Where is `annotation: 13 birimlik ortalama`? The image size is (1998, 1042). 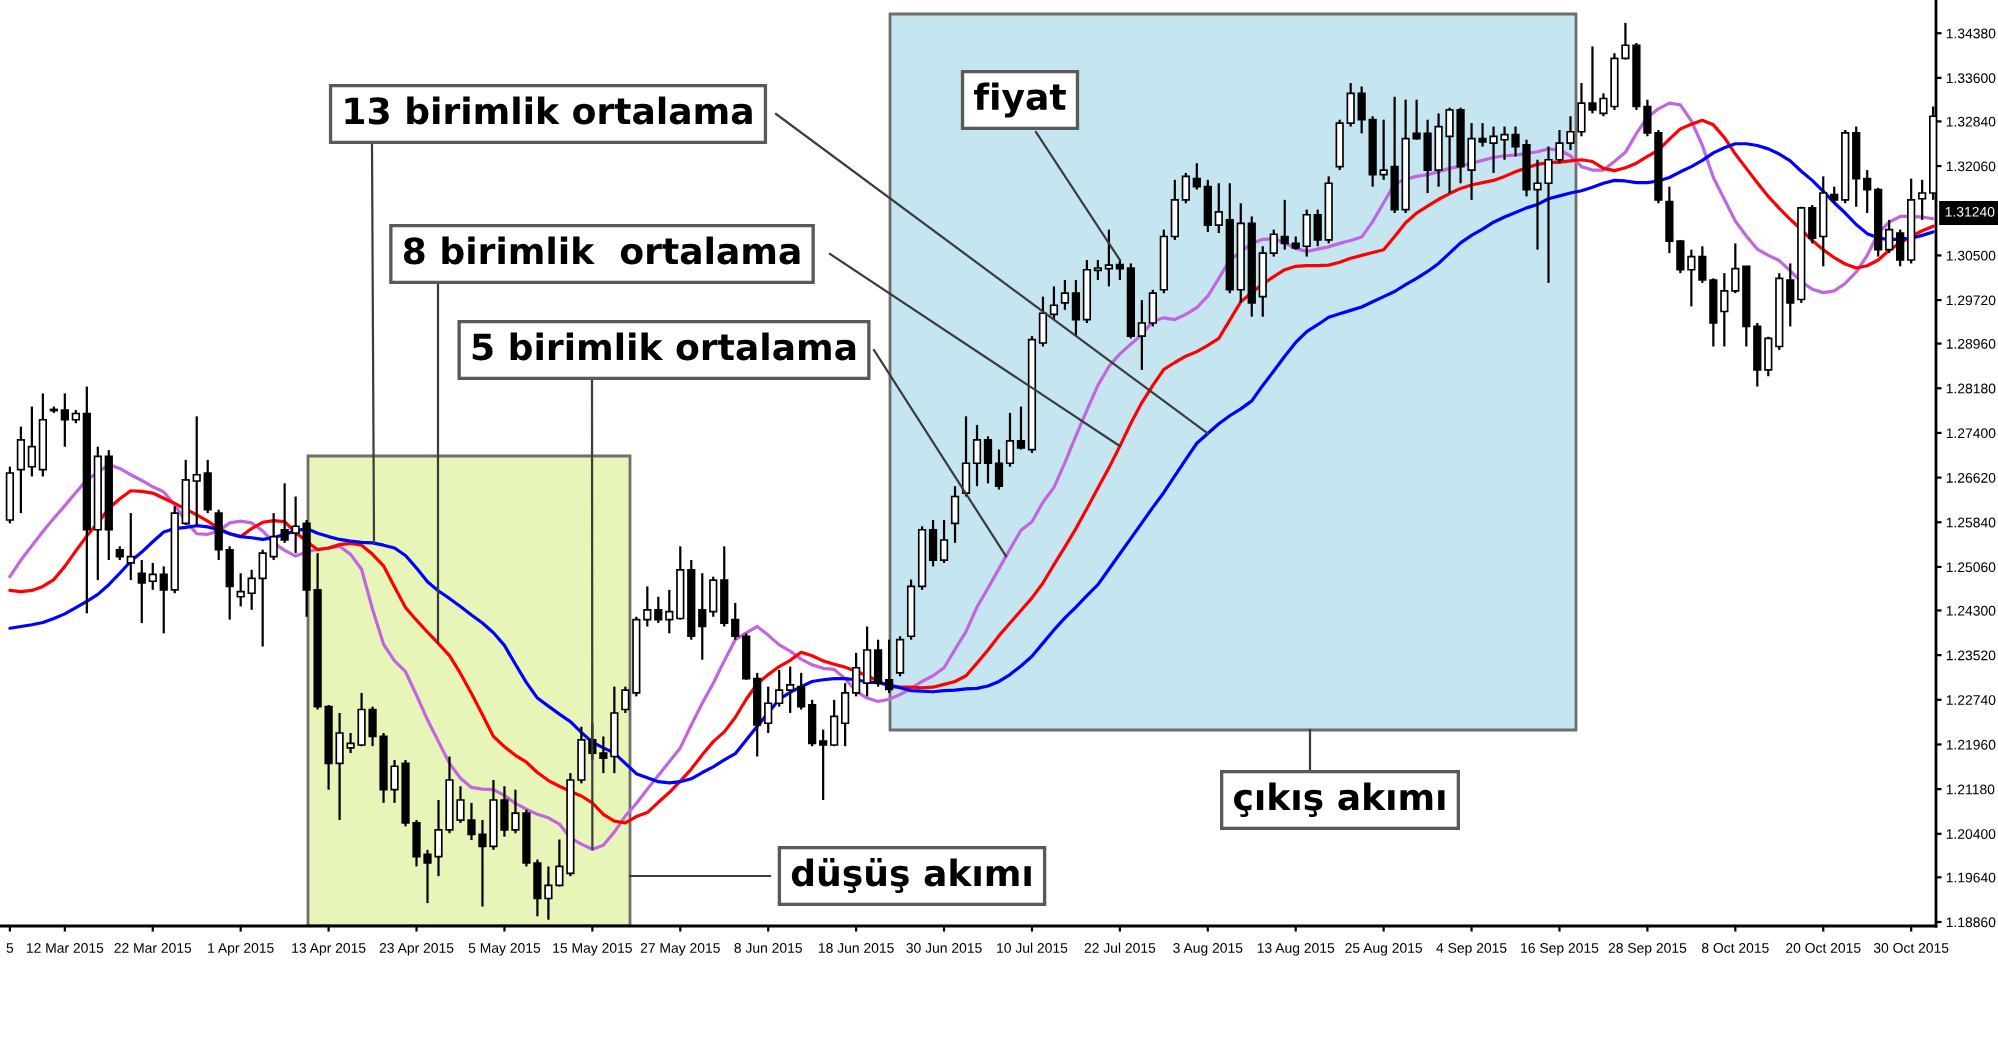 annotation: 13 birimlik ortalama is located at coordinates (548, 110).